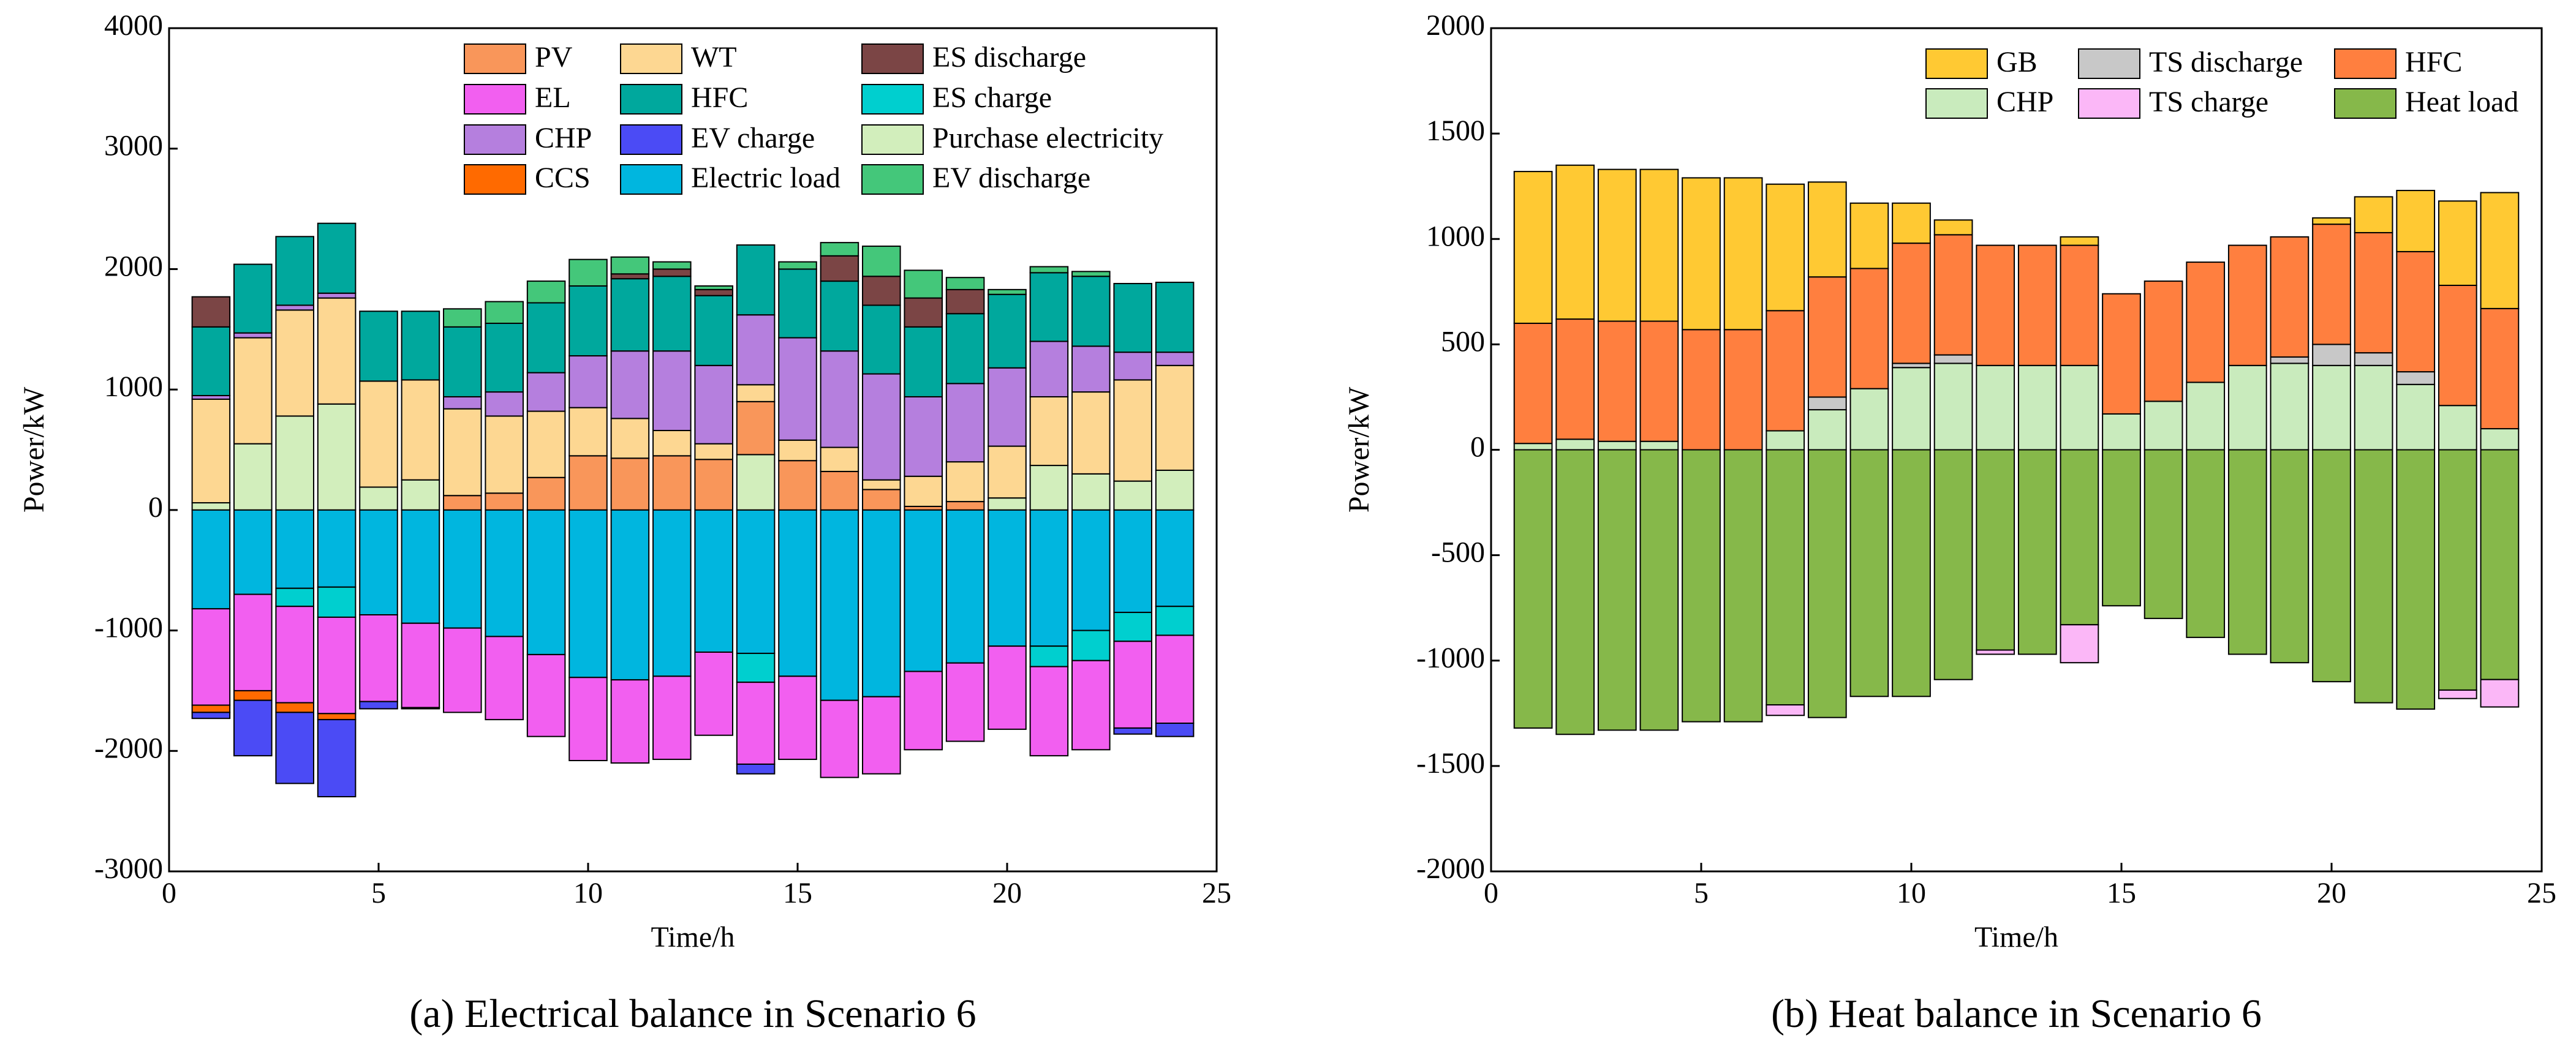  Describe the element at coordinates (1359, 450) in the screenshot. I see `y-axis-label: Power/kW` at that location.